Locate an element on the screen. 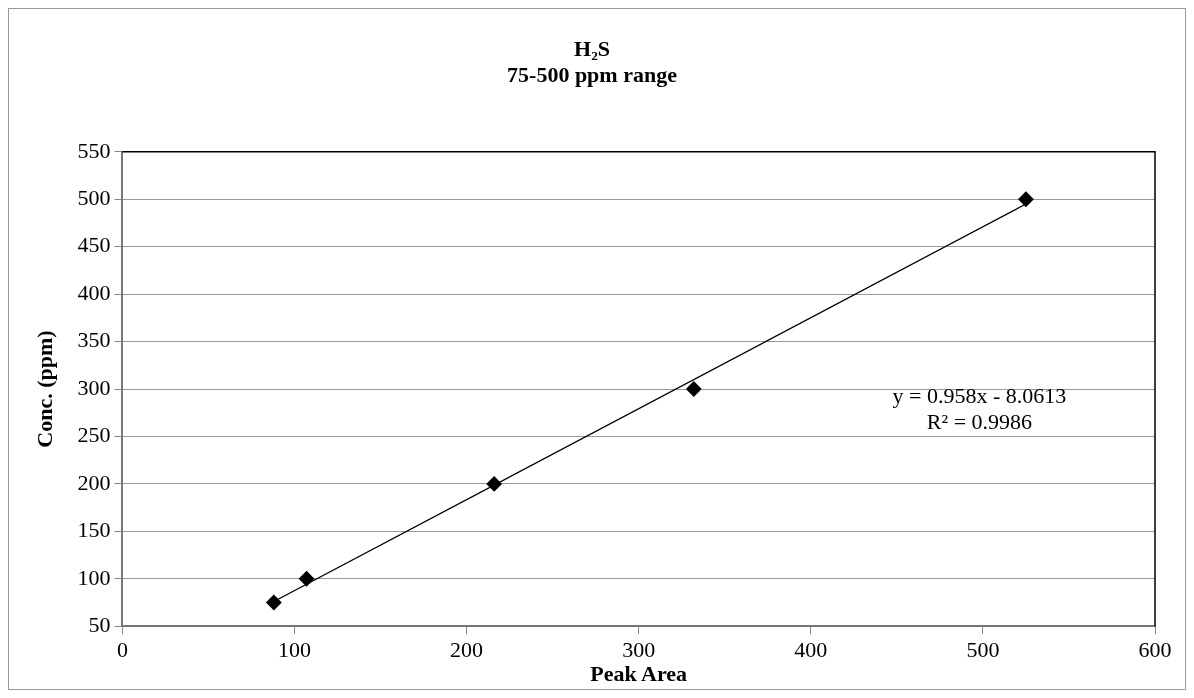 Image resolution: width=1194 pixels, height=698 pixels. y-tick-label: 300 is located at coordinates (94, 387).